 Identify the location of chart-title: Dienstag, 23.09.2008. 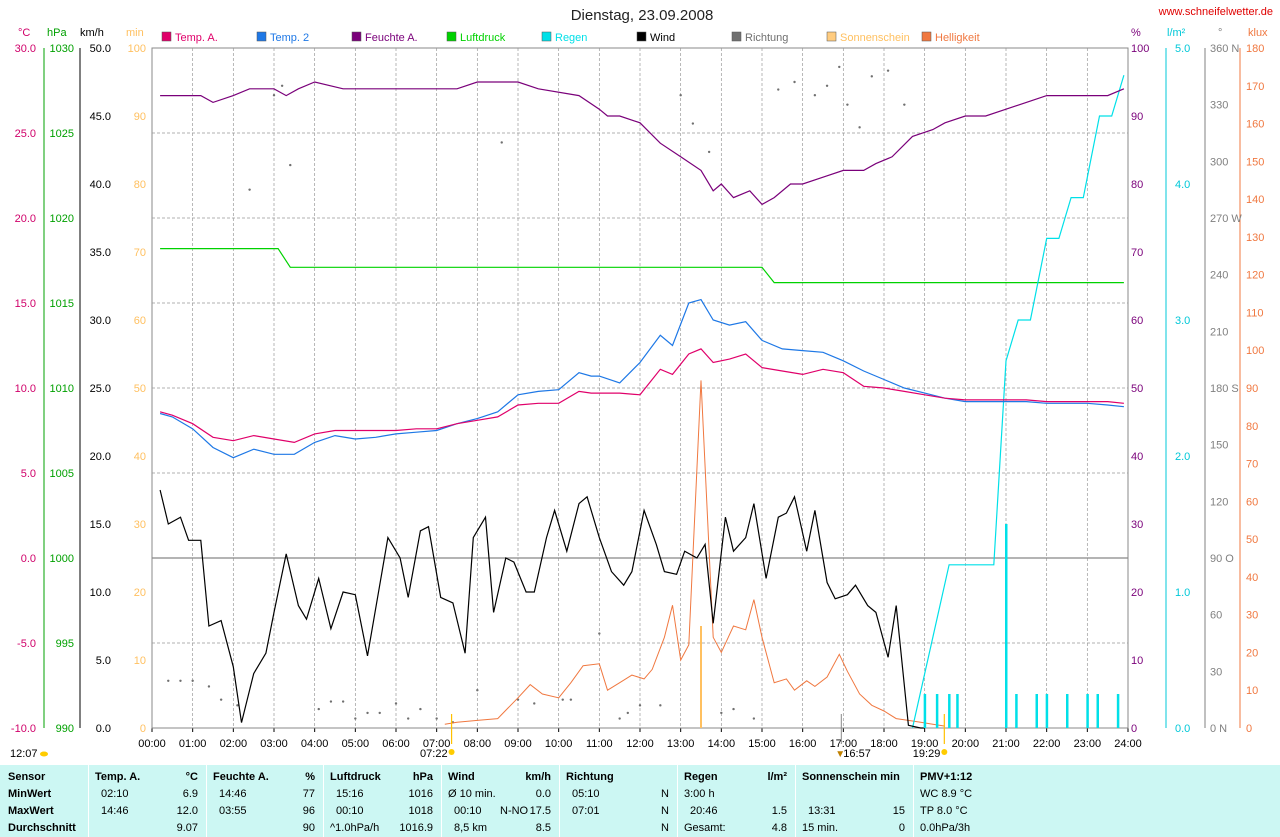
(642, 15).